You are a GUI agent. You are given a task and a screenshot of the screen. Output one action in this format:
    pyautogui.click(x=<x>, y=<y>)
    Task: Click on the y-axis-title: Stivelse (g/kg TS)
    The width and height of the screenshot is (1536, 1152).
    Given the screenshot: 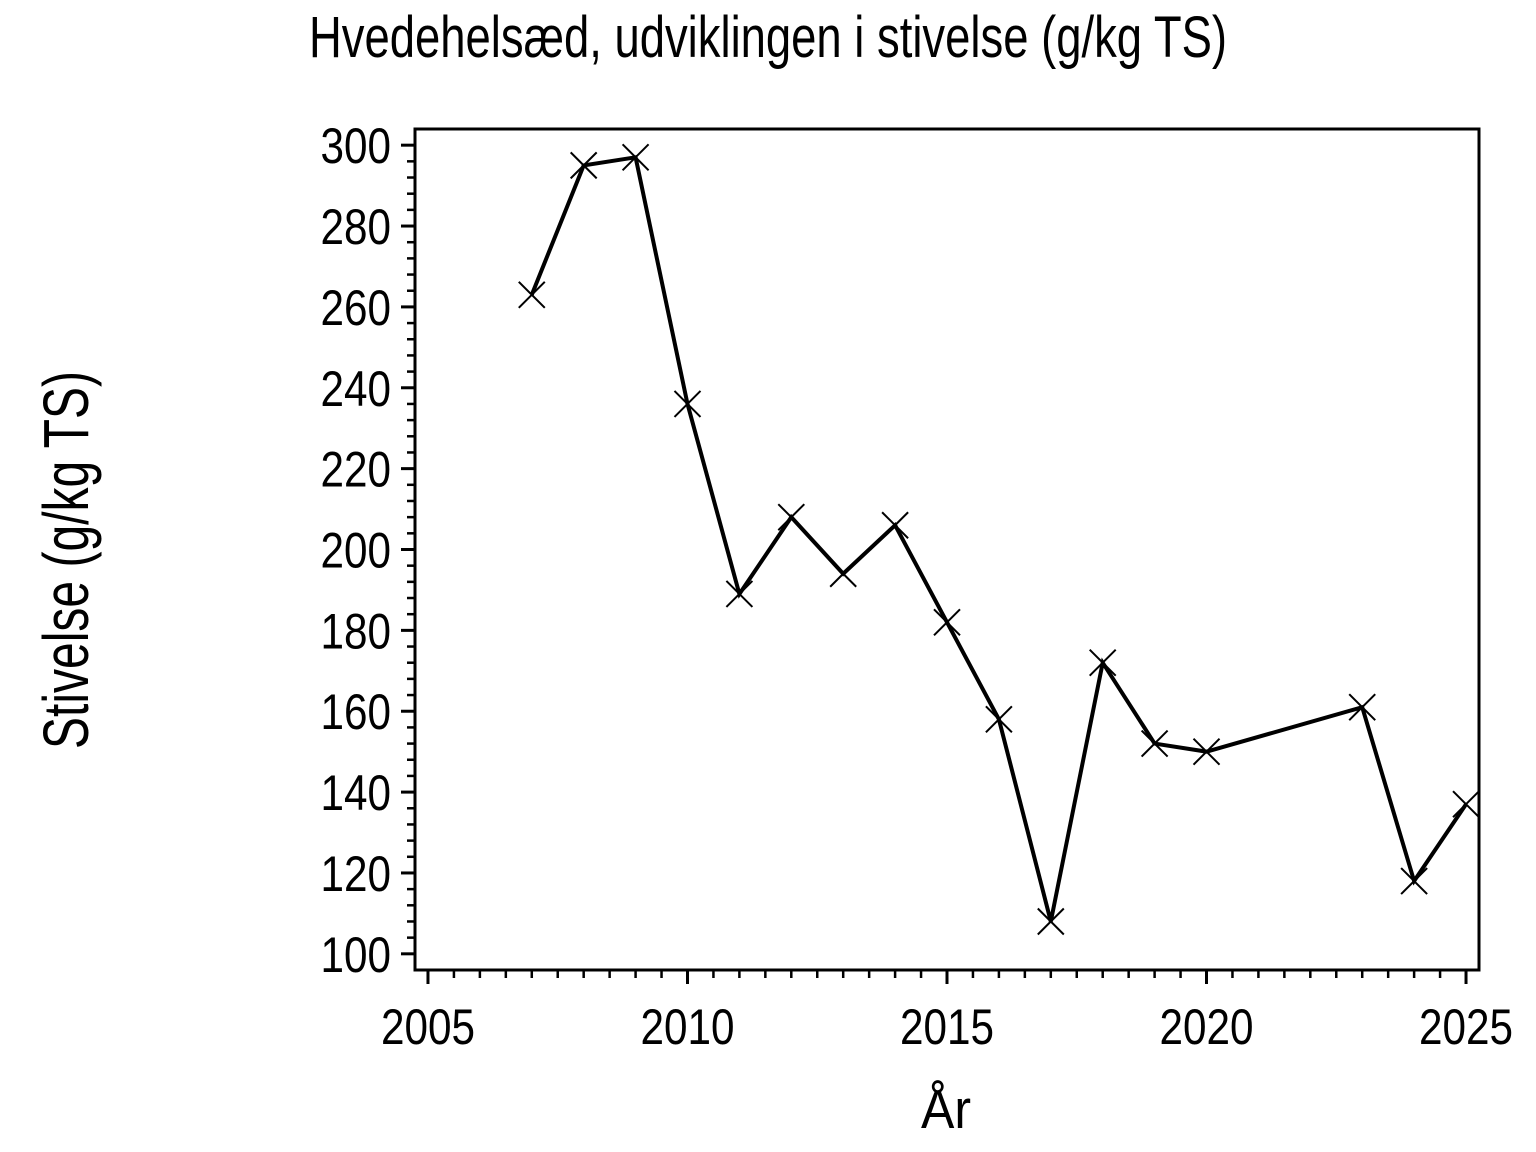 What is the action you would take?
    pyautogui.click(x=66, y=560)
    